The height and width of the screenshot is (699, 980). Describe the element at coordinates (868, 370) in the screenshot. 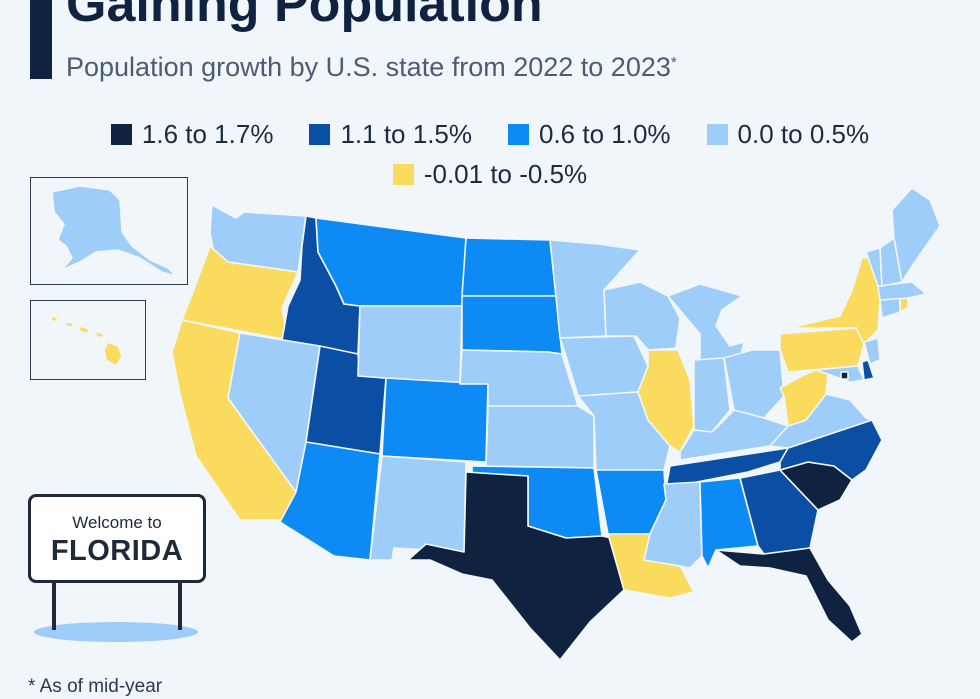

I see `state-delaware` at that location.